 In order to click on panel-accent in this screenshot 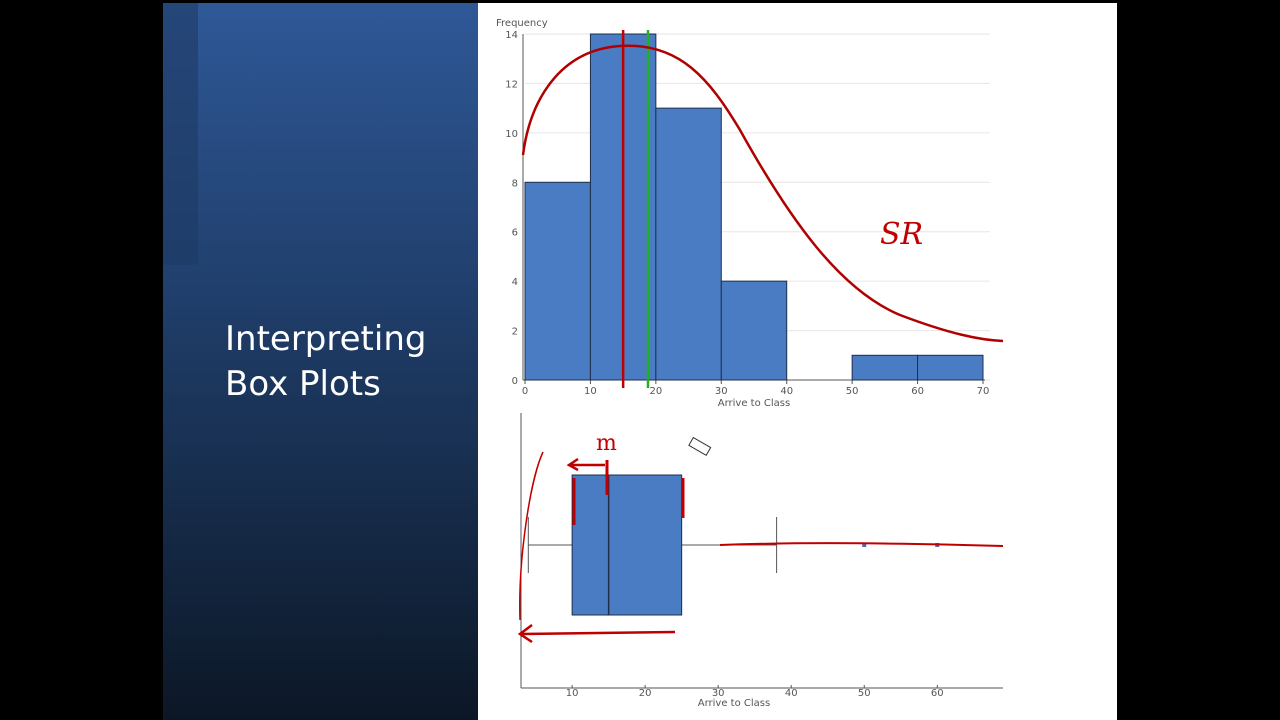, I will do `click(180, 134)`.